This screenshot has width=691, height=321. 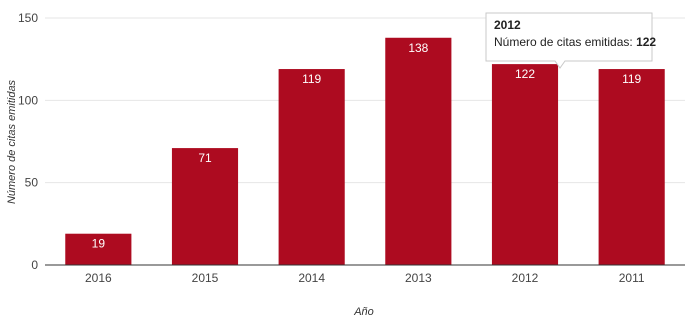 I want to click on y-tick-label: 150, so click(x=28, y=18).